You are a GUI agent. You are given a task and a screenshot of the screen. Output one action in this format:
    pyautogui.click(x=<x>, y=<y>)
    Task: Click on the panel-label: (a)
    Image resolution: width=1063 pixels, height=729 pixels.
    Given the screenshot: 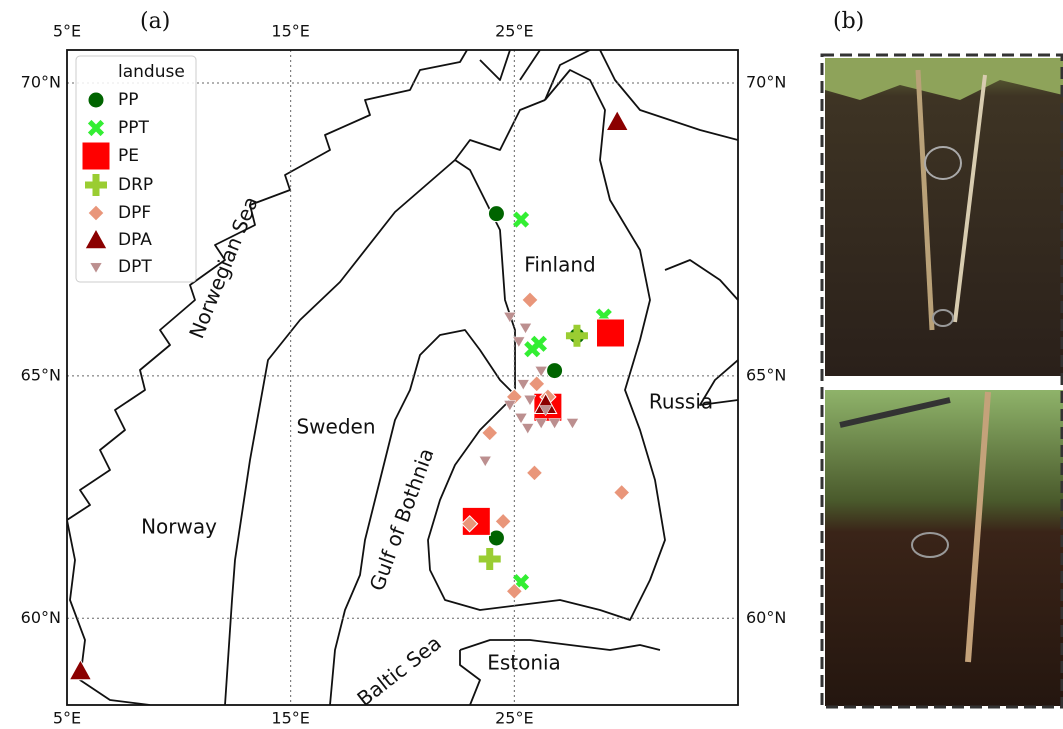 What is the action you would take?
    pyautogui.click(x=155, y=21)
    